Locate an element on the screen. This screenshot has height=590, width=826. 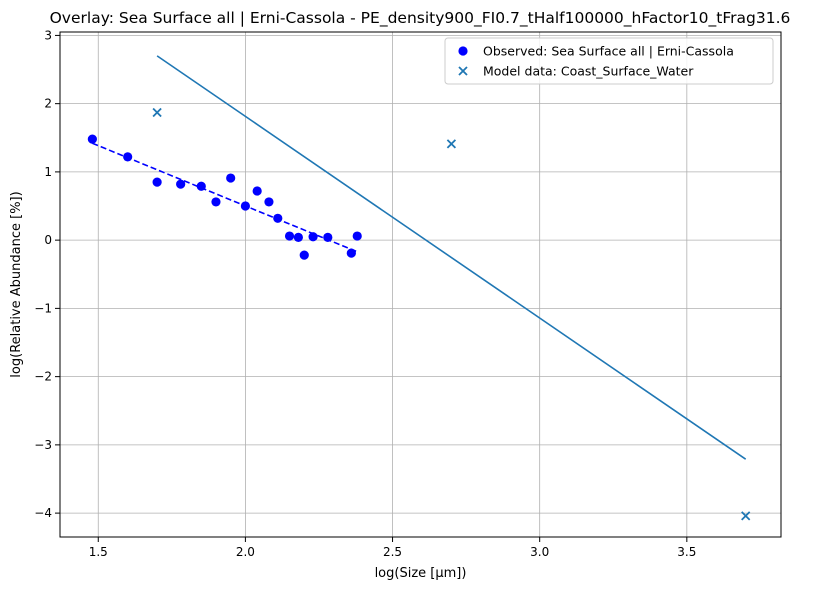
legend-box is located at coordinates (609, 61).